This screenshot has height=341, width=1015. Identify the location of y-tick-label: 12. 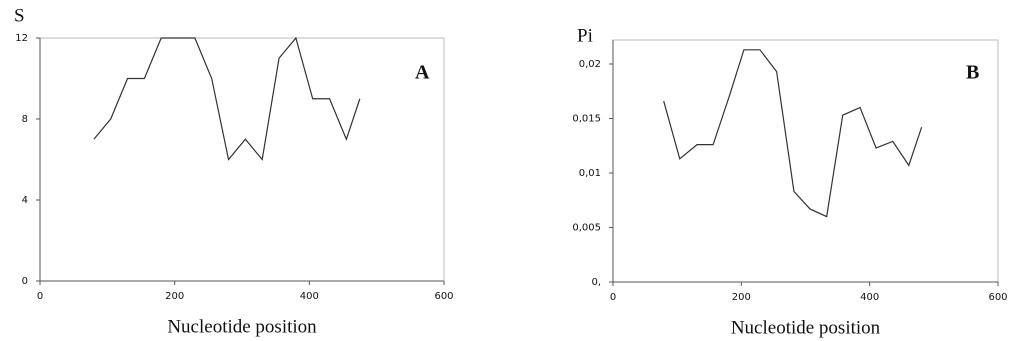
(21, 38).